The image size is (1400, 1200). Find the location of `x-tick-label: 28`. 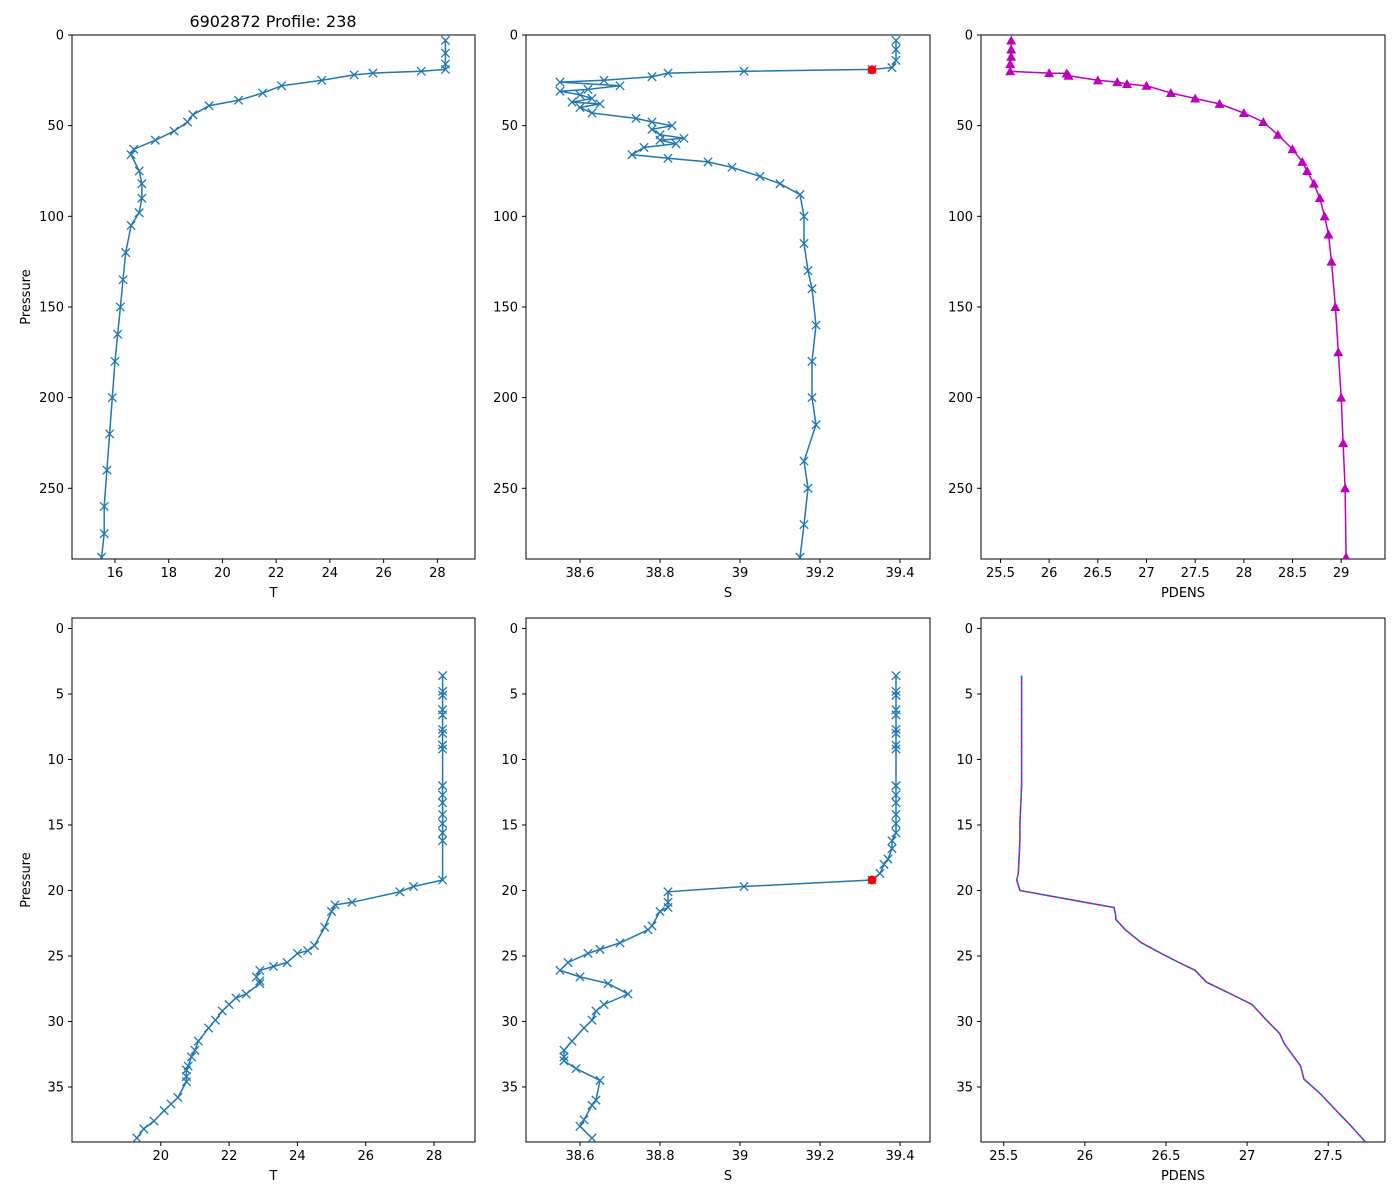

x-tick-label: 28 is located at coordinates (1244, 573).